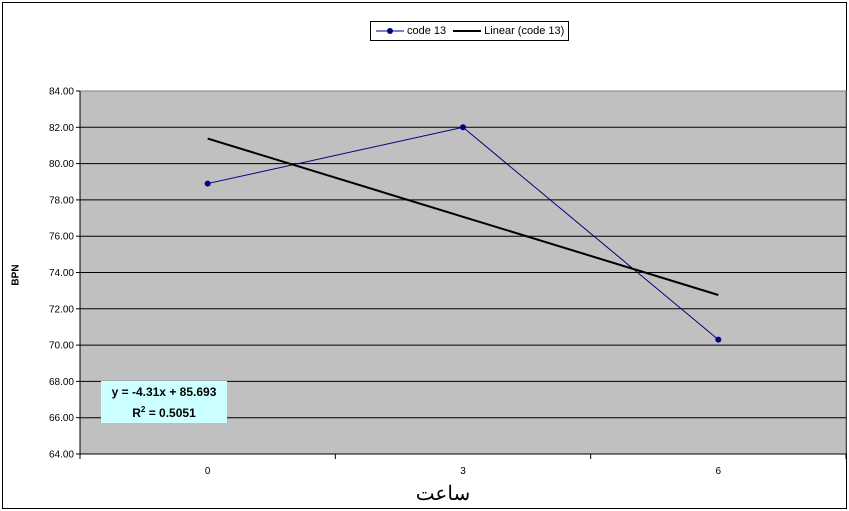  Describe the element at coordinates (61, 237) in the screenshot. I see `y-tick-label: 76.00` at that location.